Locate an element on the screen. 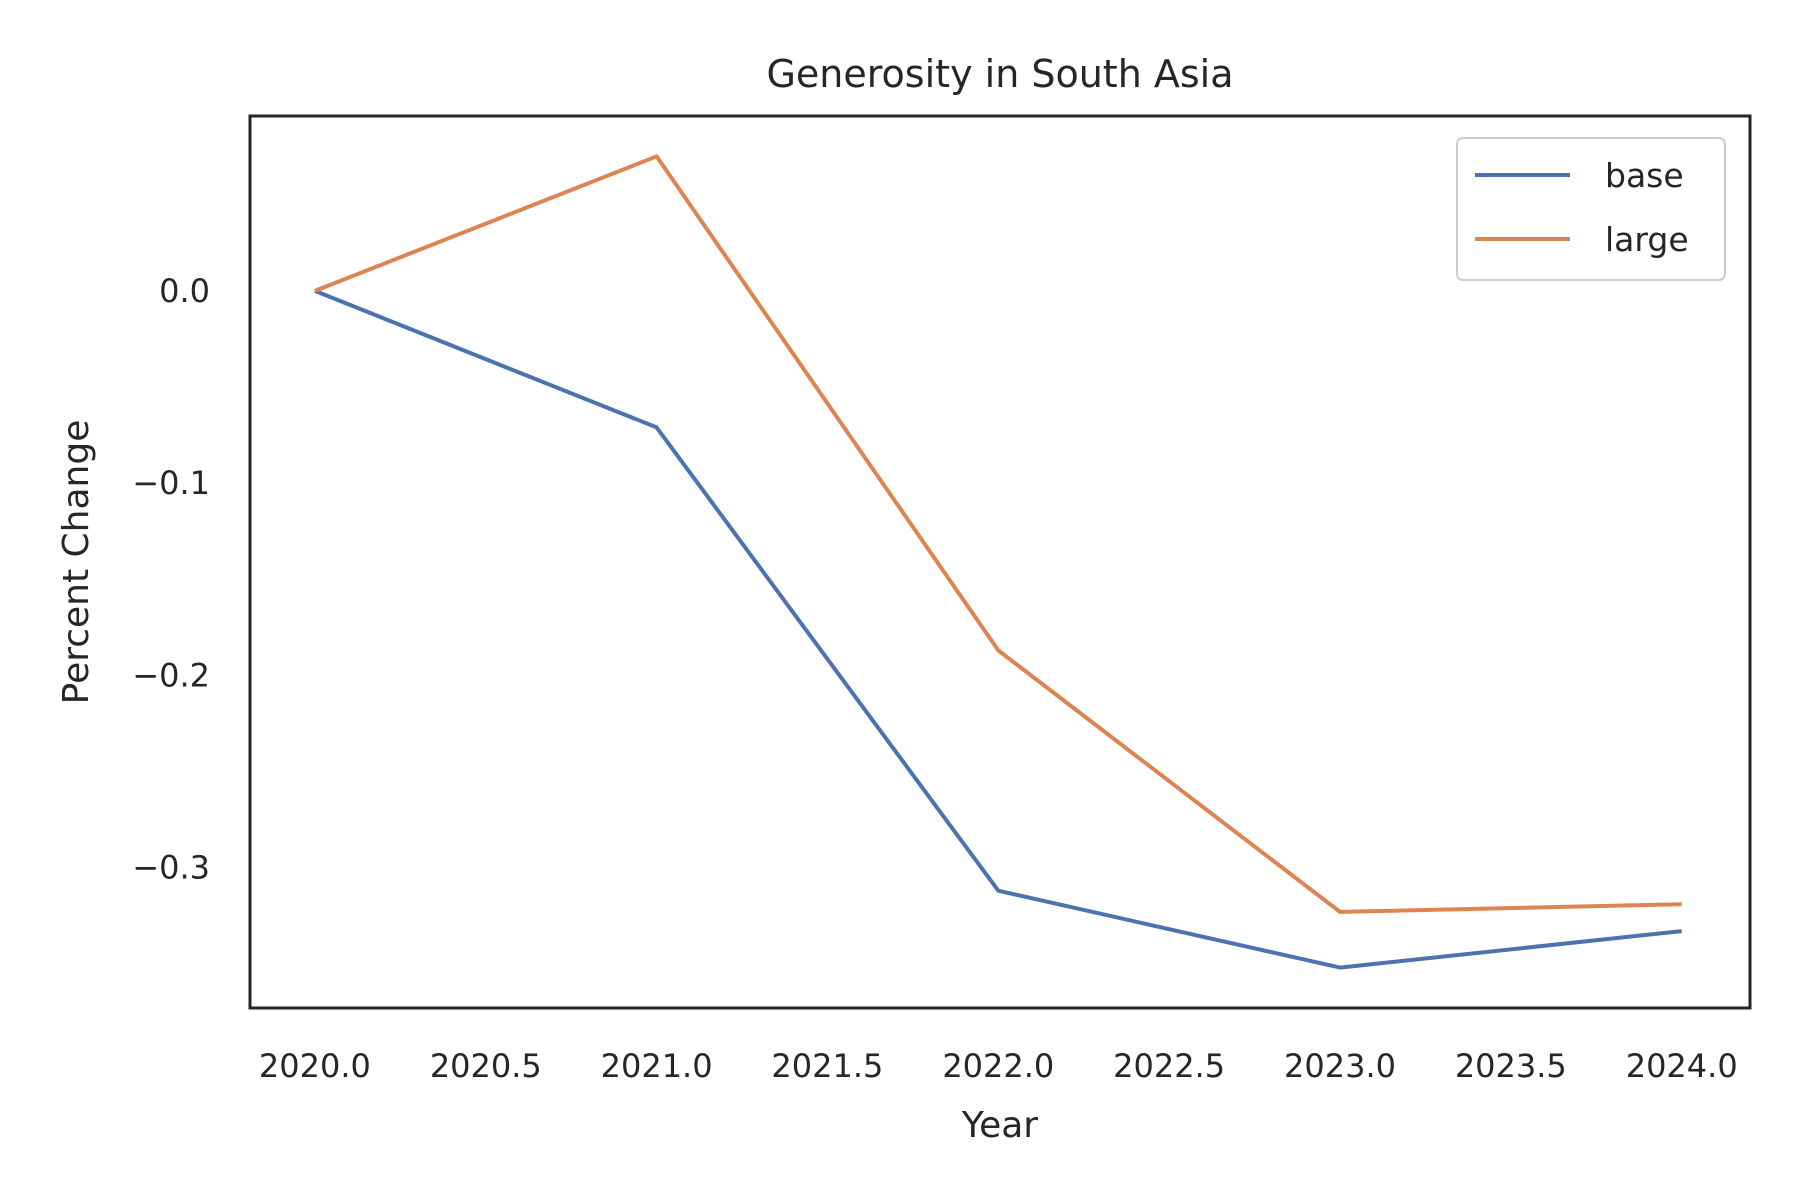 Image resolution: width=1800 pixels, height=1200 pixels. x-tick-label: 2023.5 is located at coordinates (1511, 1066).